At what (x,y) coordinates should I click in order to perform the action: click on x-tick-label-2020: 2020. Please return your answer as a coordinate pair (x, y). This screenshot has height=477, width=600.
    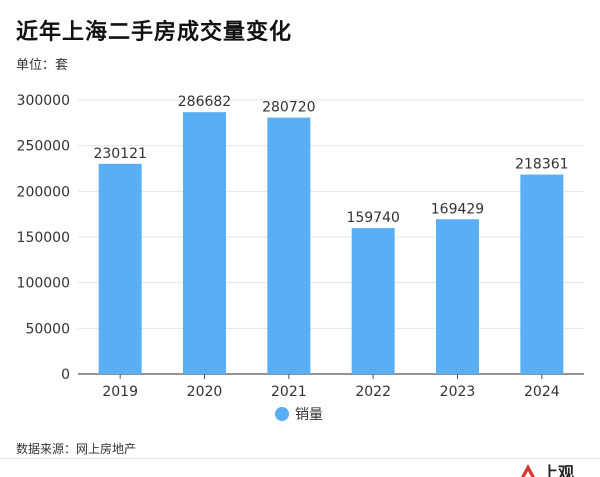
    Looking at the image, I should click on (205, 392).